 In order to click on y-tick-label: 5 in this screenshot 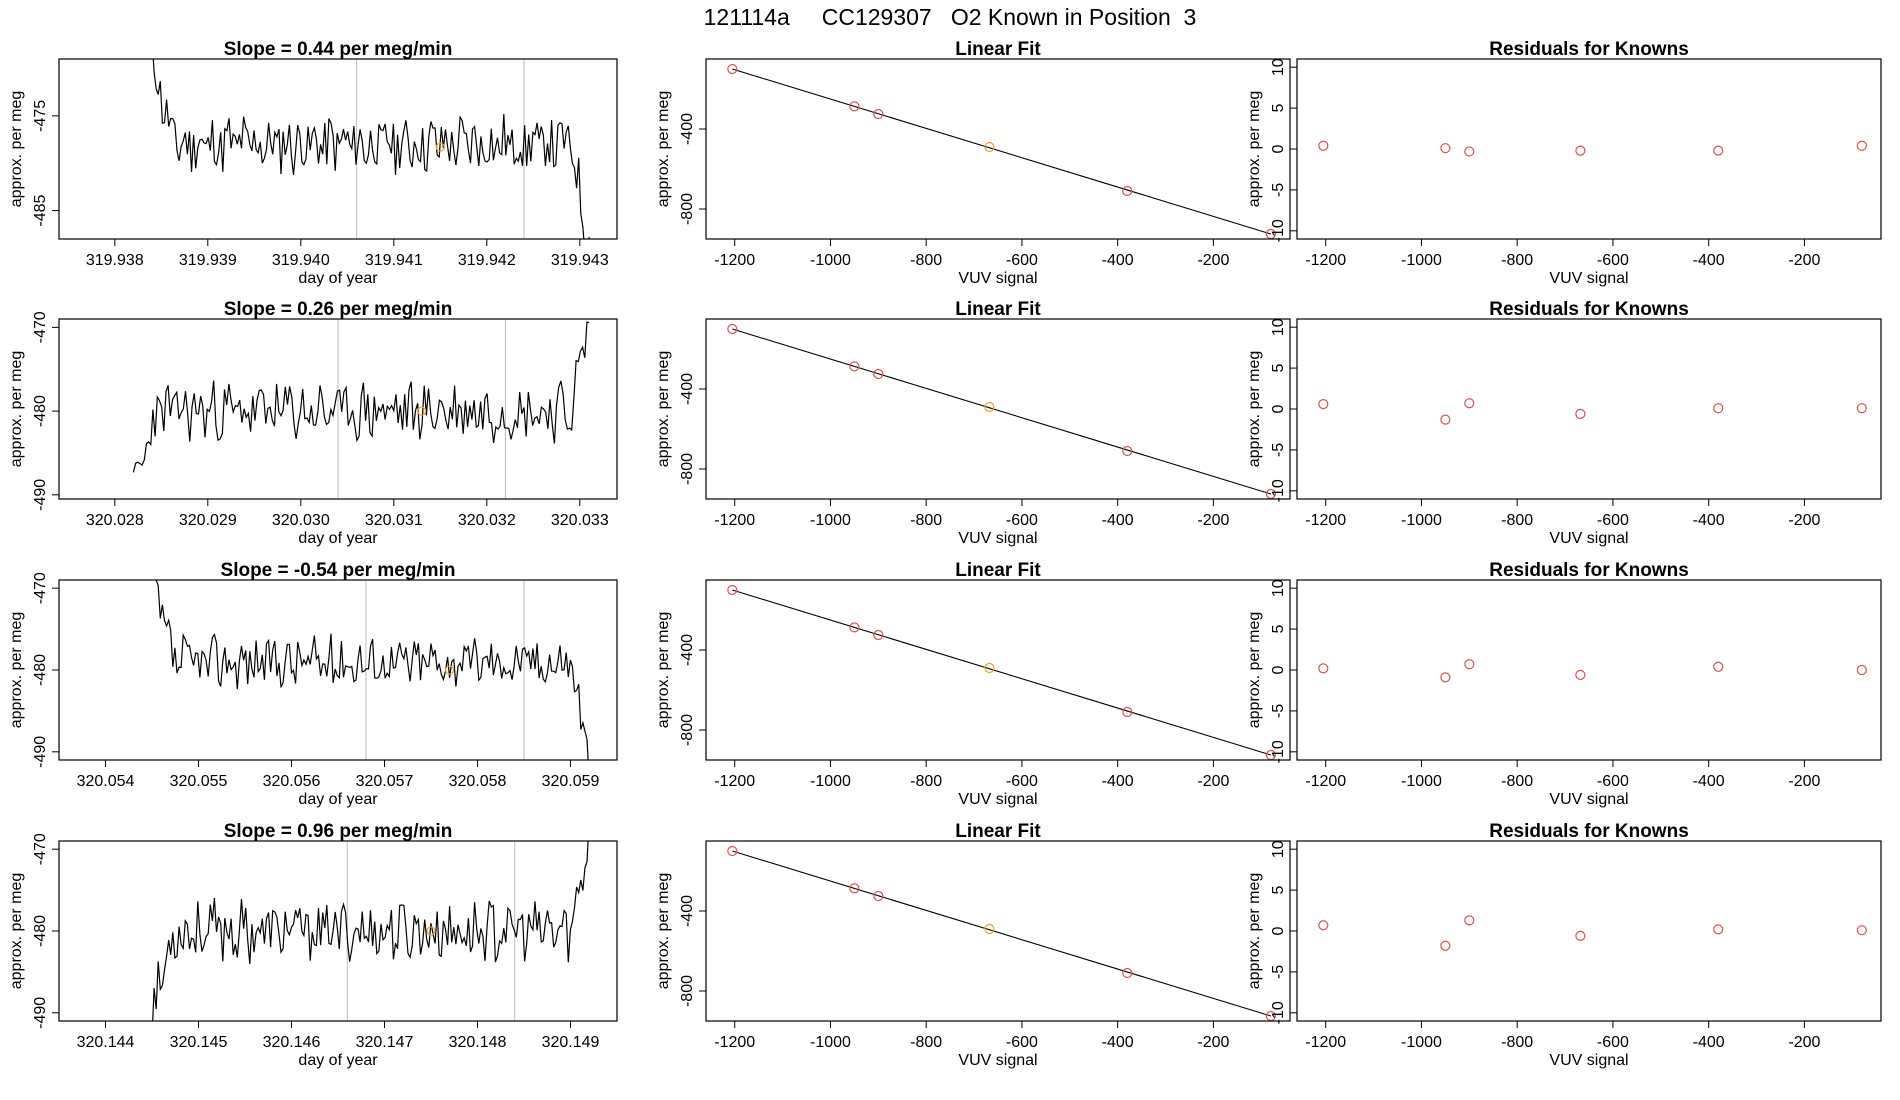, I will do `click(1278, 108)`.